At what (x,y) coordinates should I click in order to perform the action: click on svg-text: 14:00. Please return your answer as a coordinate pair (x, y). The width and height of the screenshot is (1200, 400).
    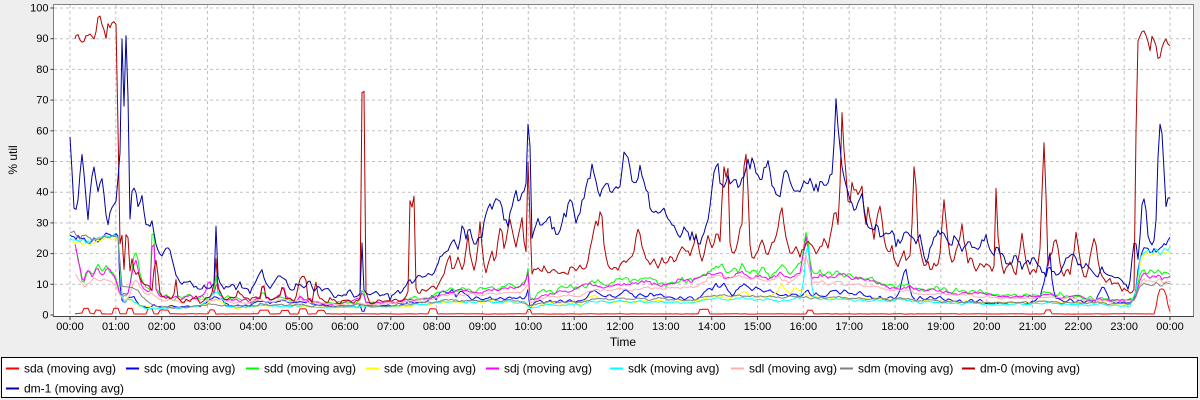
    Looking at the image, I should click on (712, 327).